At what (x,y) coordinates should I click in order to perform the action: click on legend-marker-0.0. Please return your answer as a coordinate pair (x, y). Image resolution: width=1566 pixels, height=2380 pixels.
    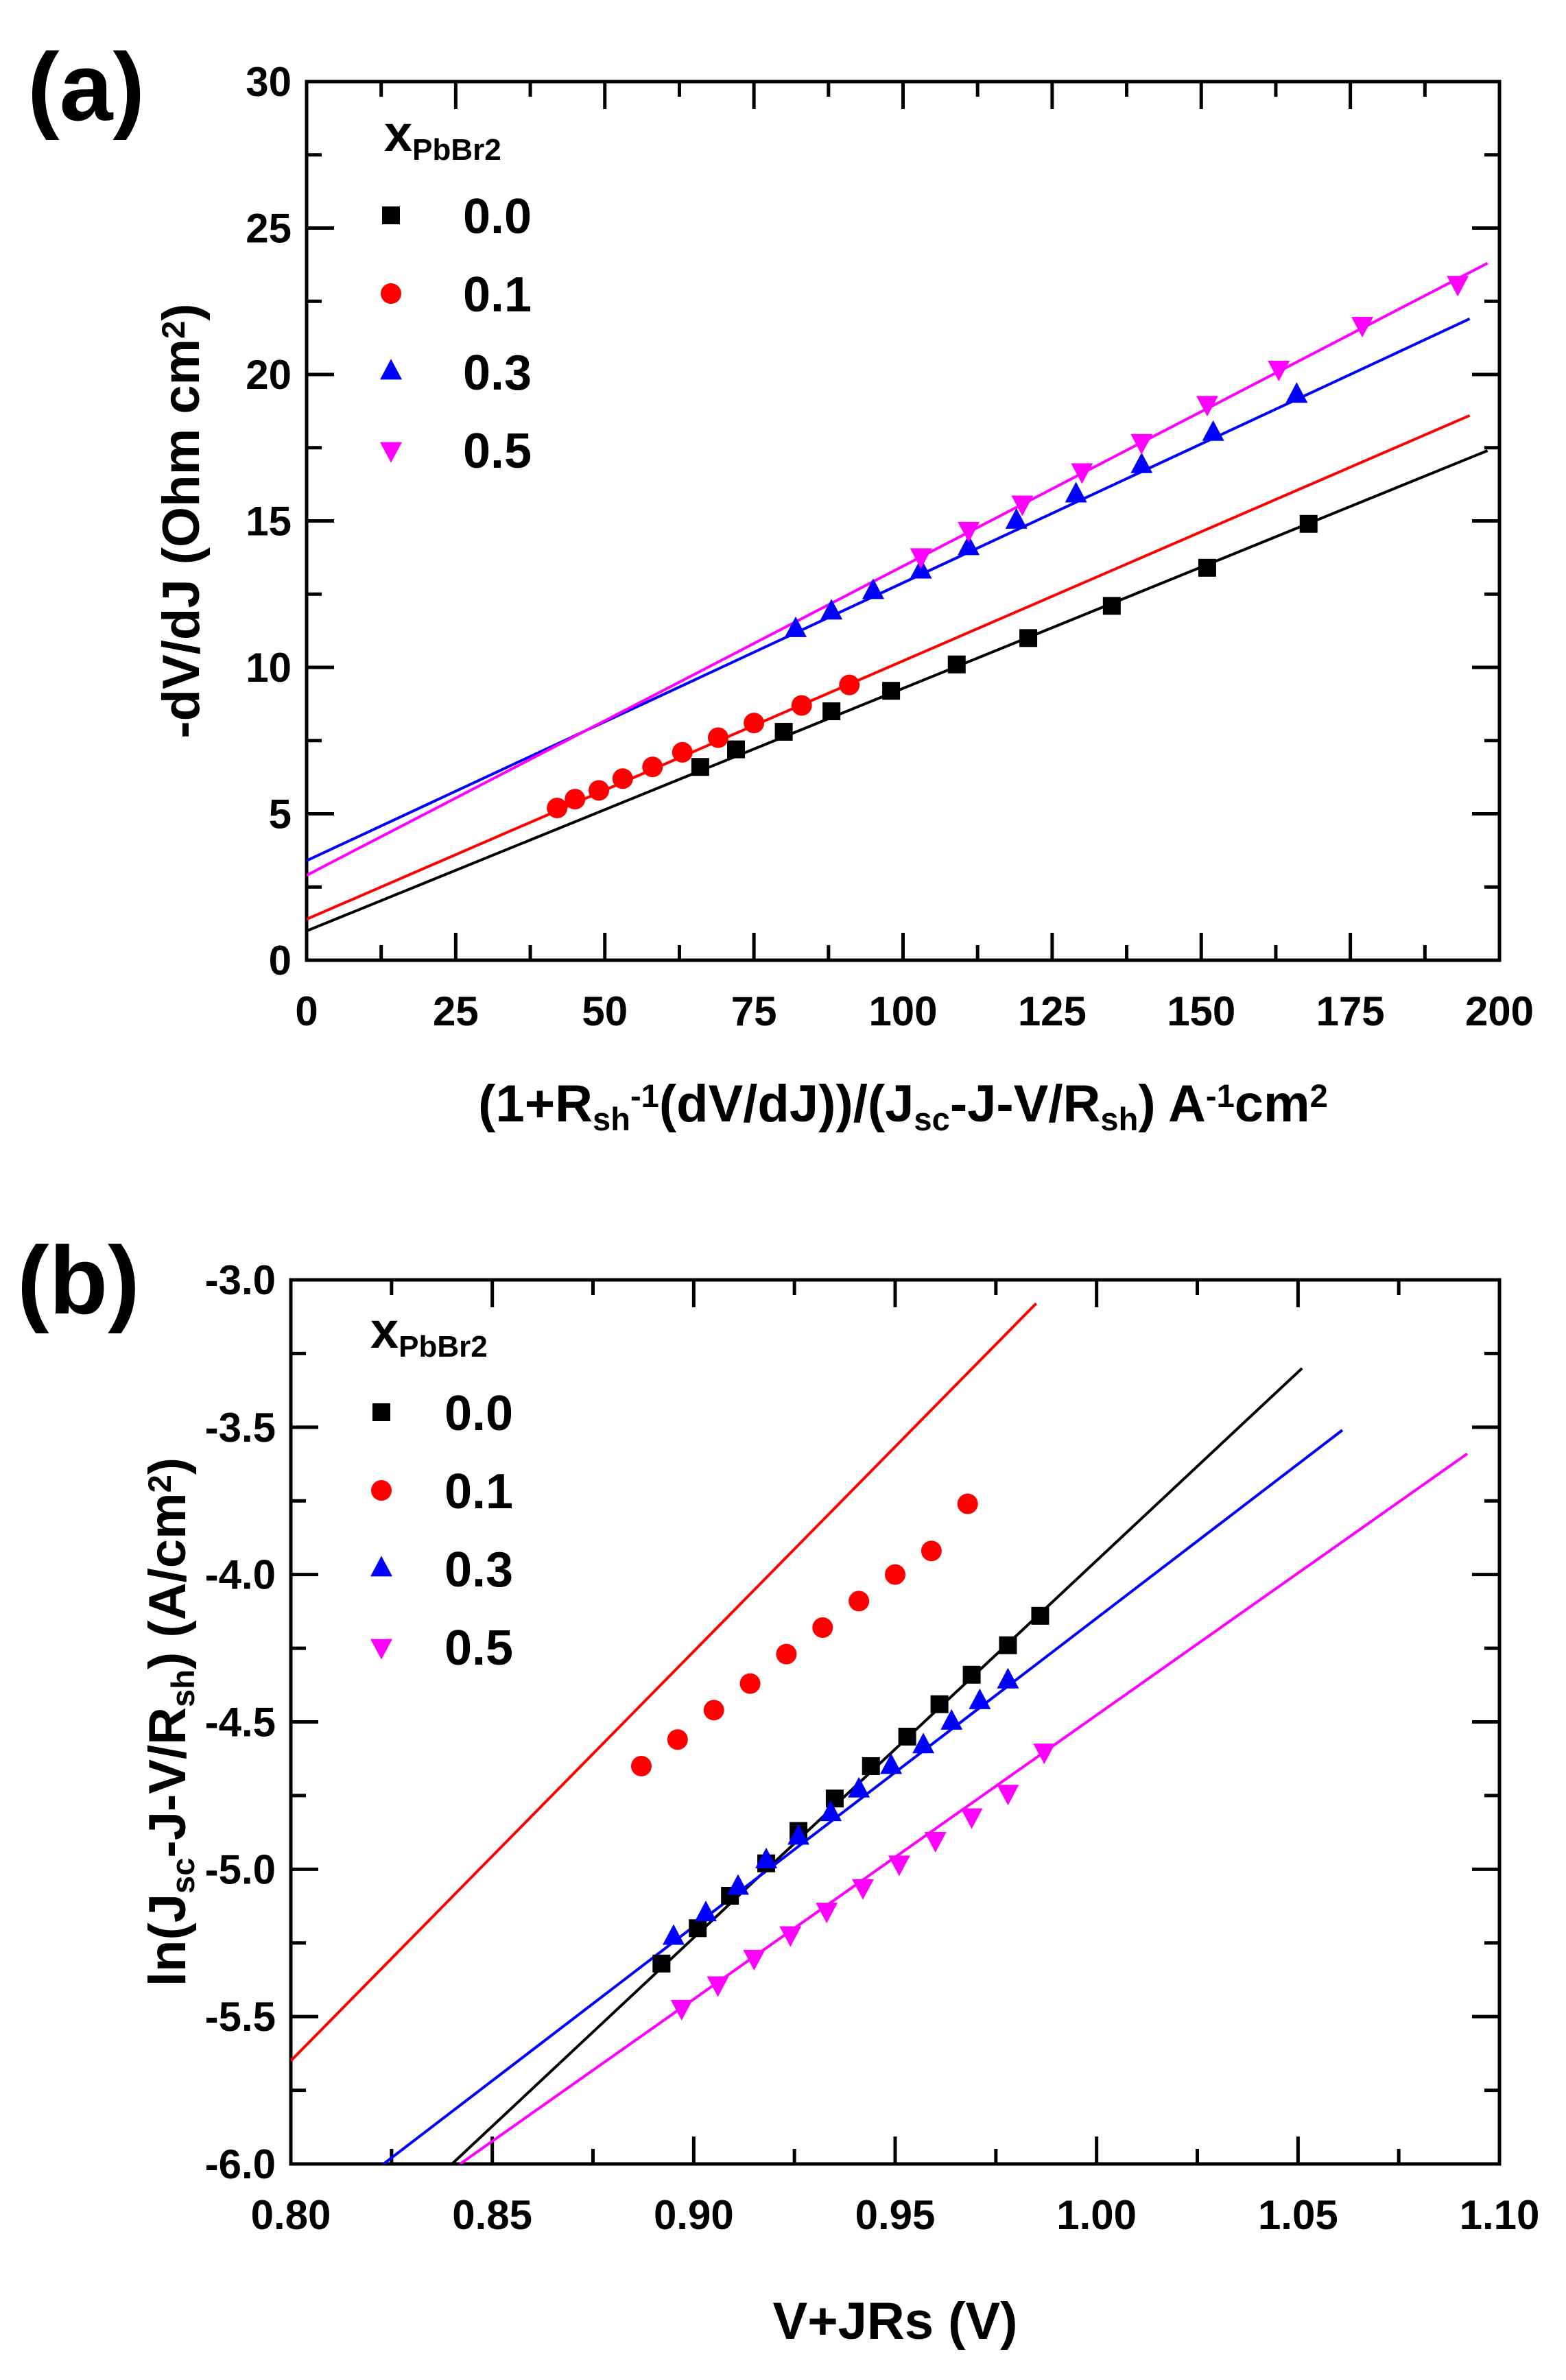
    Looking at the image, I should click on (391, 215).